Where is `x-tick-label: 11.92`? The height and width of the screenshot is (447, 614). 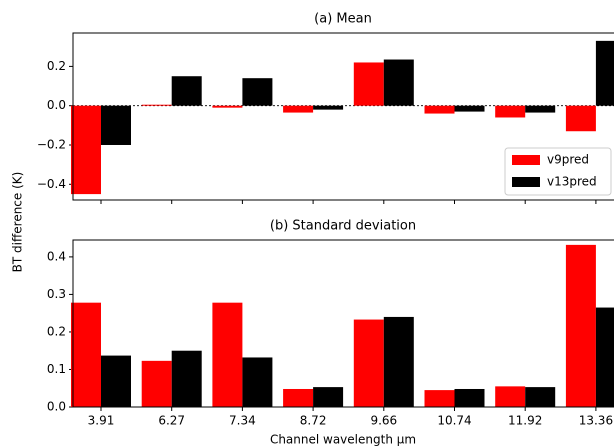 x-tick-label: 11.92 is located at coordinates (525, 421).